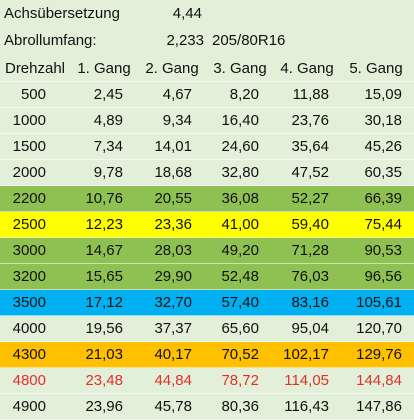  What do you see at coordinates (207, 225) in the screenshot?
I see `table-row: 2500 12,23 23,36 41,00 59,40 75,44` at bounding box center [207, 225].